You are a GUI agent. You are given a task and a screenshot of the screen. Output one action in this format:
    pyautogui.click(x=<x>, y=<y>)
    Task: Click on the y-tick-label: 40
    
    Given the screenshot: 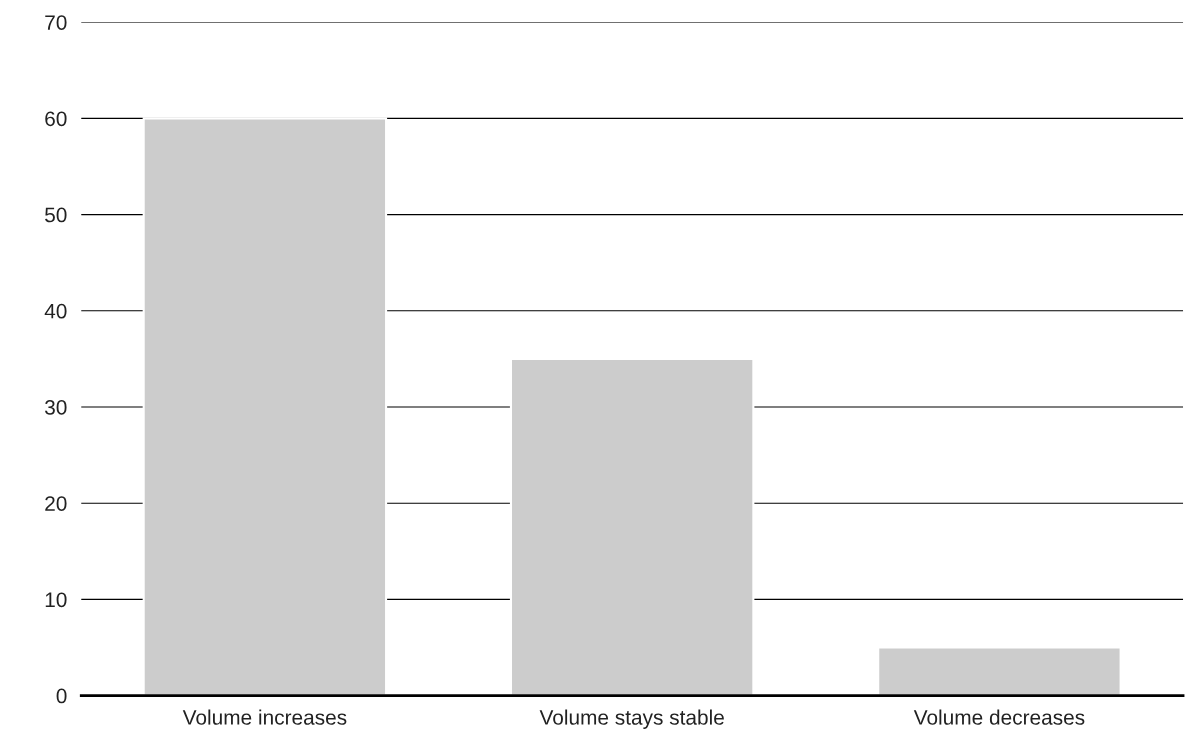 What is the action you would take?
    pyautogui.click(x=55, y=311)
    